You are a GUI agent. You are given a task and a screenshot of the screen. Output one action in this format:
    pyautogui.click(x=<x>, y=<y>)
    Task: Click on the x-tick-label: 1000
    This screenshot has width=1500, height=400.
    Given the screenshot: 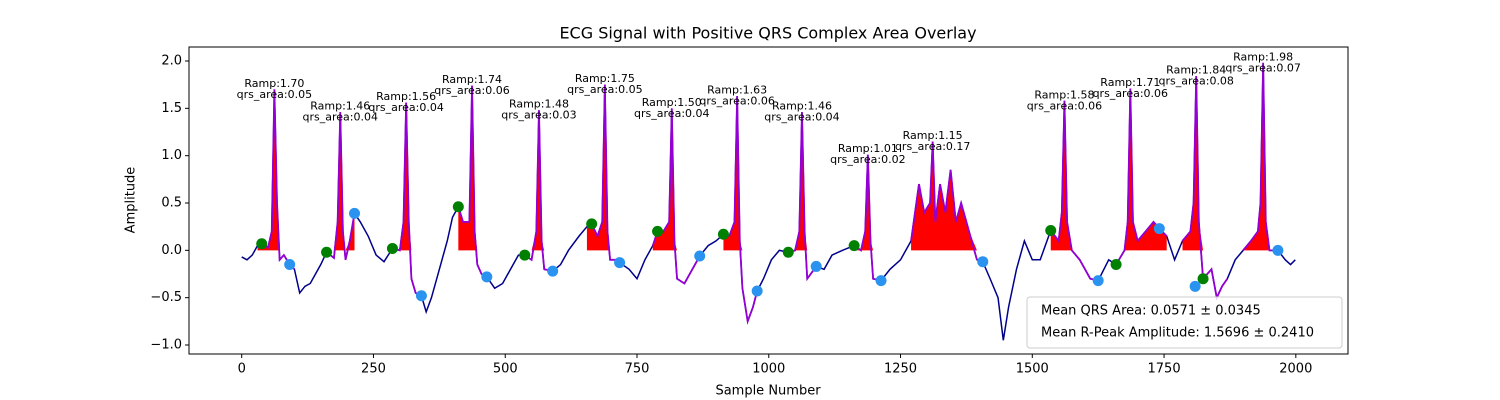 What is the action you would take?
    pyautogui.click(x=768, y=369)
    